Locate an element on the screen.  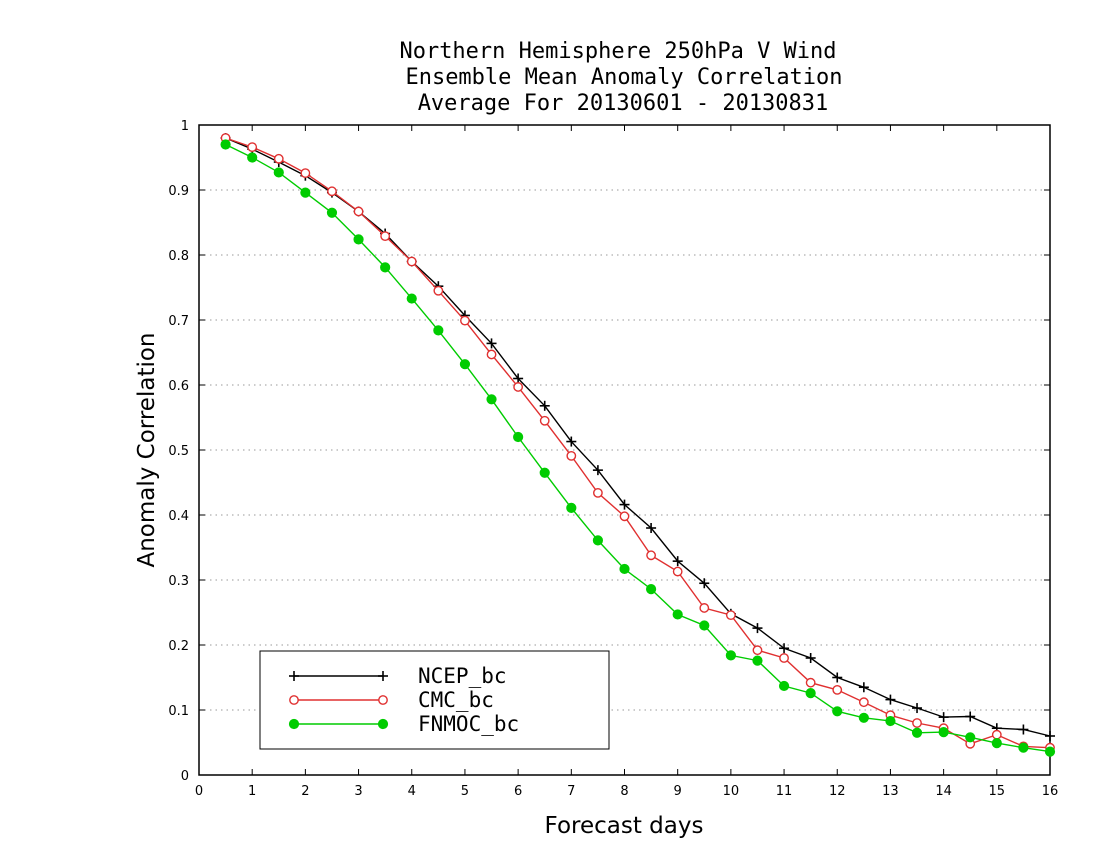
x-tick-label-12: 12 is located at coordinates (837, 791).